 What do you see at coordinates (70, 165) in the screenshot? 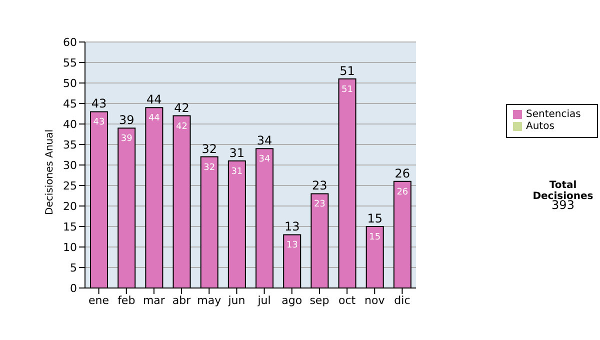
I see `y-tick-label: 30` at bounding box center [70, 165].